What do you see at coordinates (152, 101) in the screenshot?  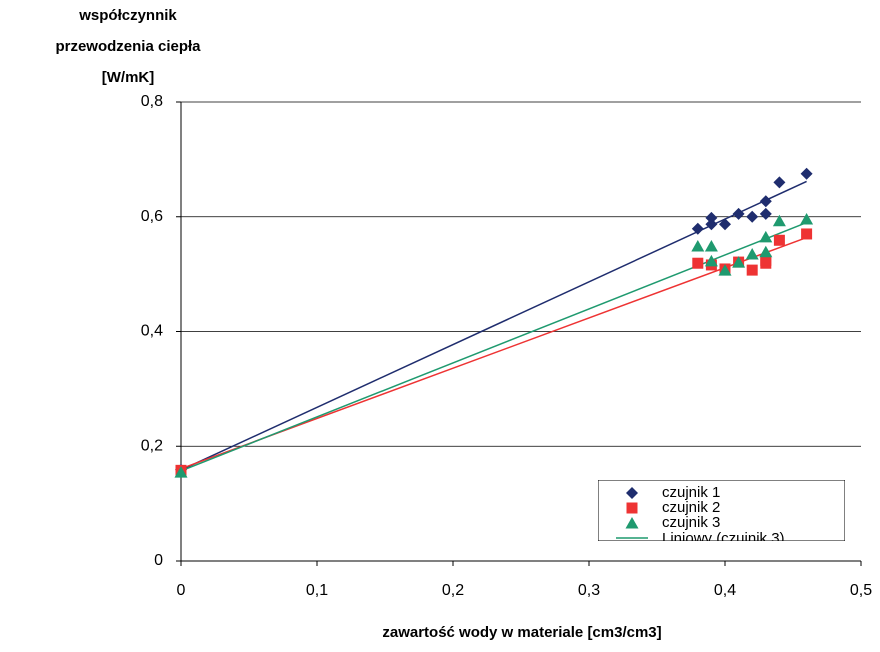 I see `y-tick-label: 0,8` at bounding box center [152, 101].